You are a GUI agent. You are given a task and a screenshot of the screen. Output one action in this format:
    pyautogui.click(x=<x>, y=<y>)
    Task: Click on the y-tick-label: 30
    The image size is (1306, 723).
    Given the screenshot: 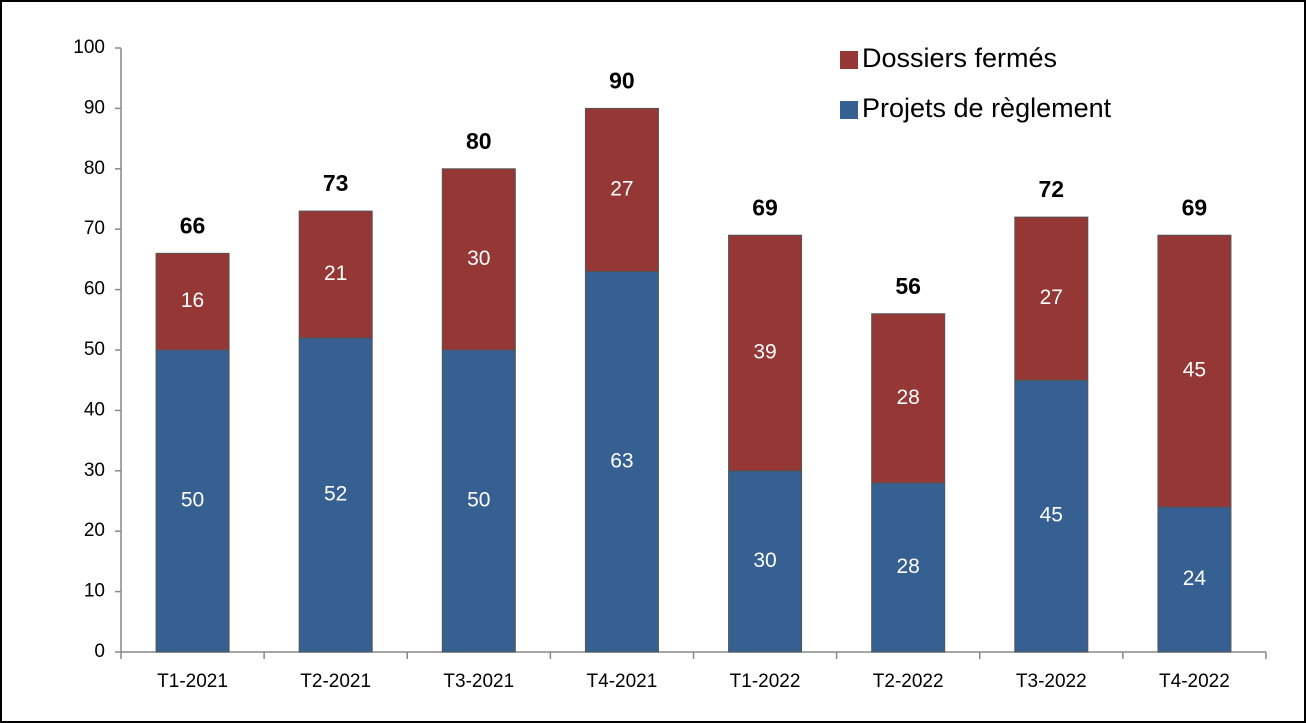 What is the action you would take?
    pyautogui.click(x=94, y=470)
    